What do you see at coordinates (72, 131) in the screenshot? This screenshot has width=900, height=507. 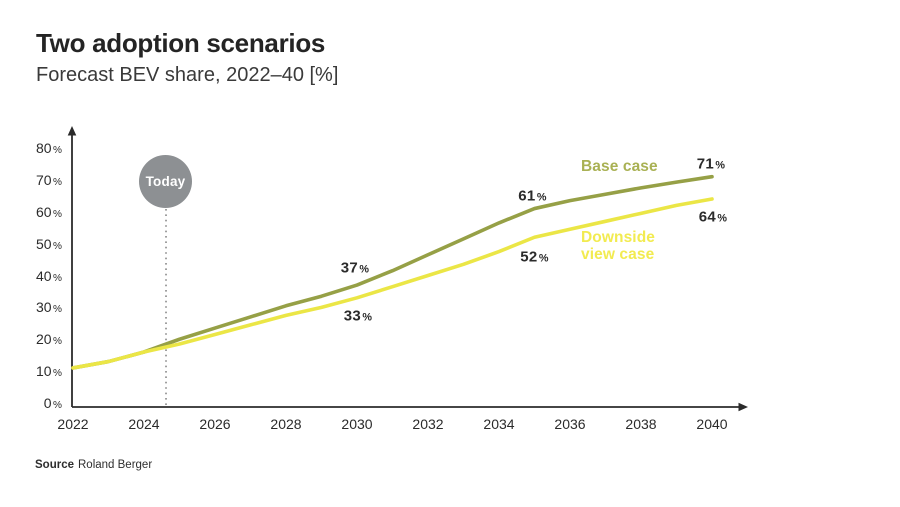 I see `y-axis-arrowhead-icon` at bounding box center [72, 131].